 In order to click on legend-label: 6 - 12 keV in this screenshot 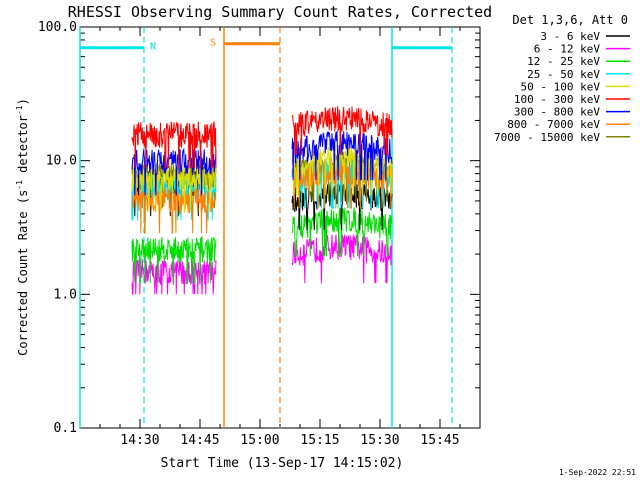, I will do `click(567, 49)`.